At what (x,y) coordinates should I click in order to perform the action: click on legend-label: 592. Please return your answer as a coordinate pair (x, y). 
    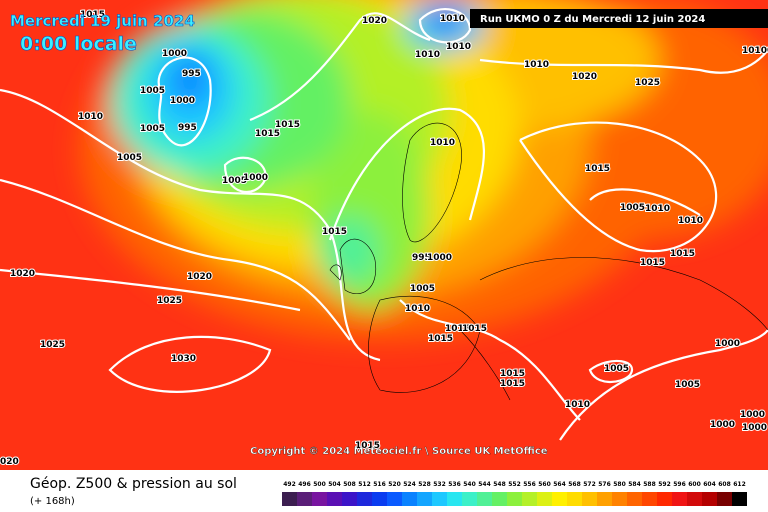
    Looking at the image, I should click on (664, 484).